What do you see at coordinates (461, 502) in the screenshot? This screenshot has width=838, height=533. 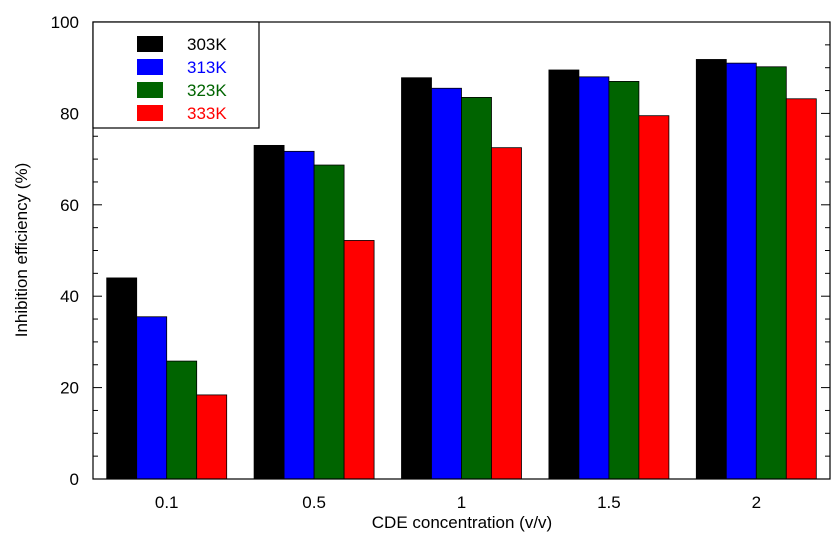 I see `x-tick-label: 1` at bounding box center [461, 502].